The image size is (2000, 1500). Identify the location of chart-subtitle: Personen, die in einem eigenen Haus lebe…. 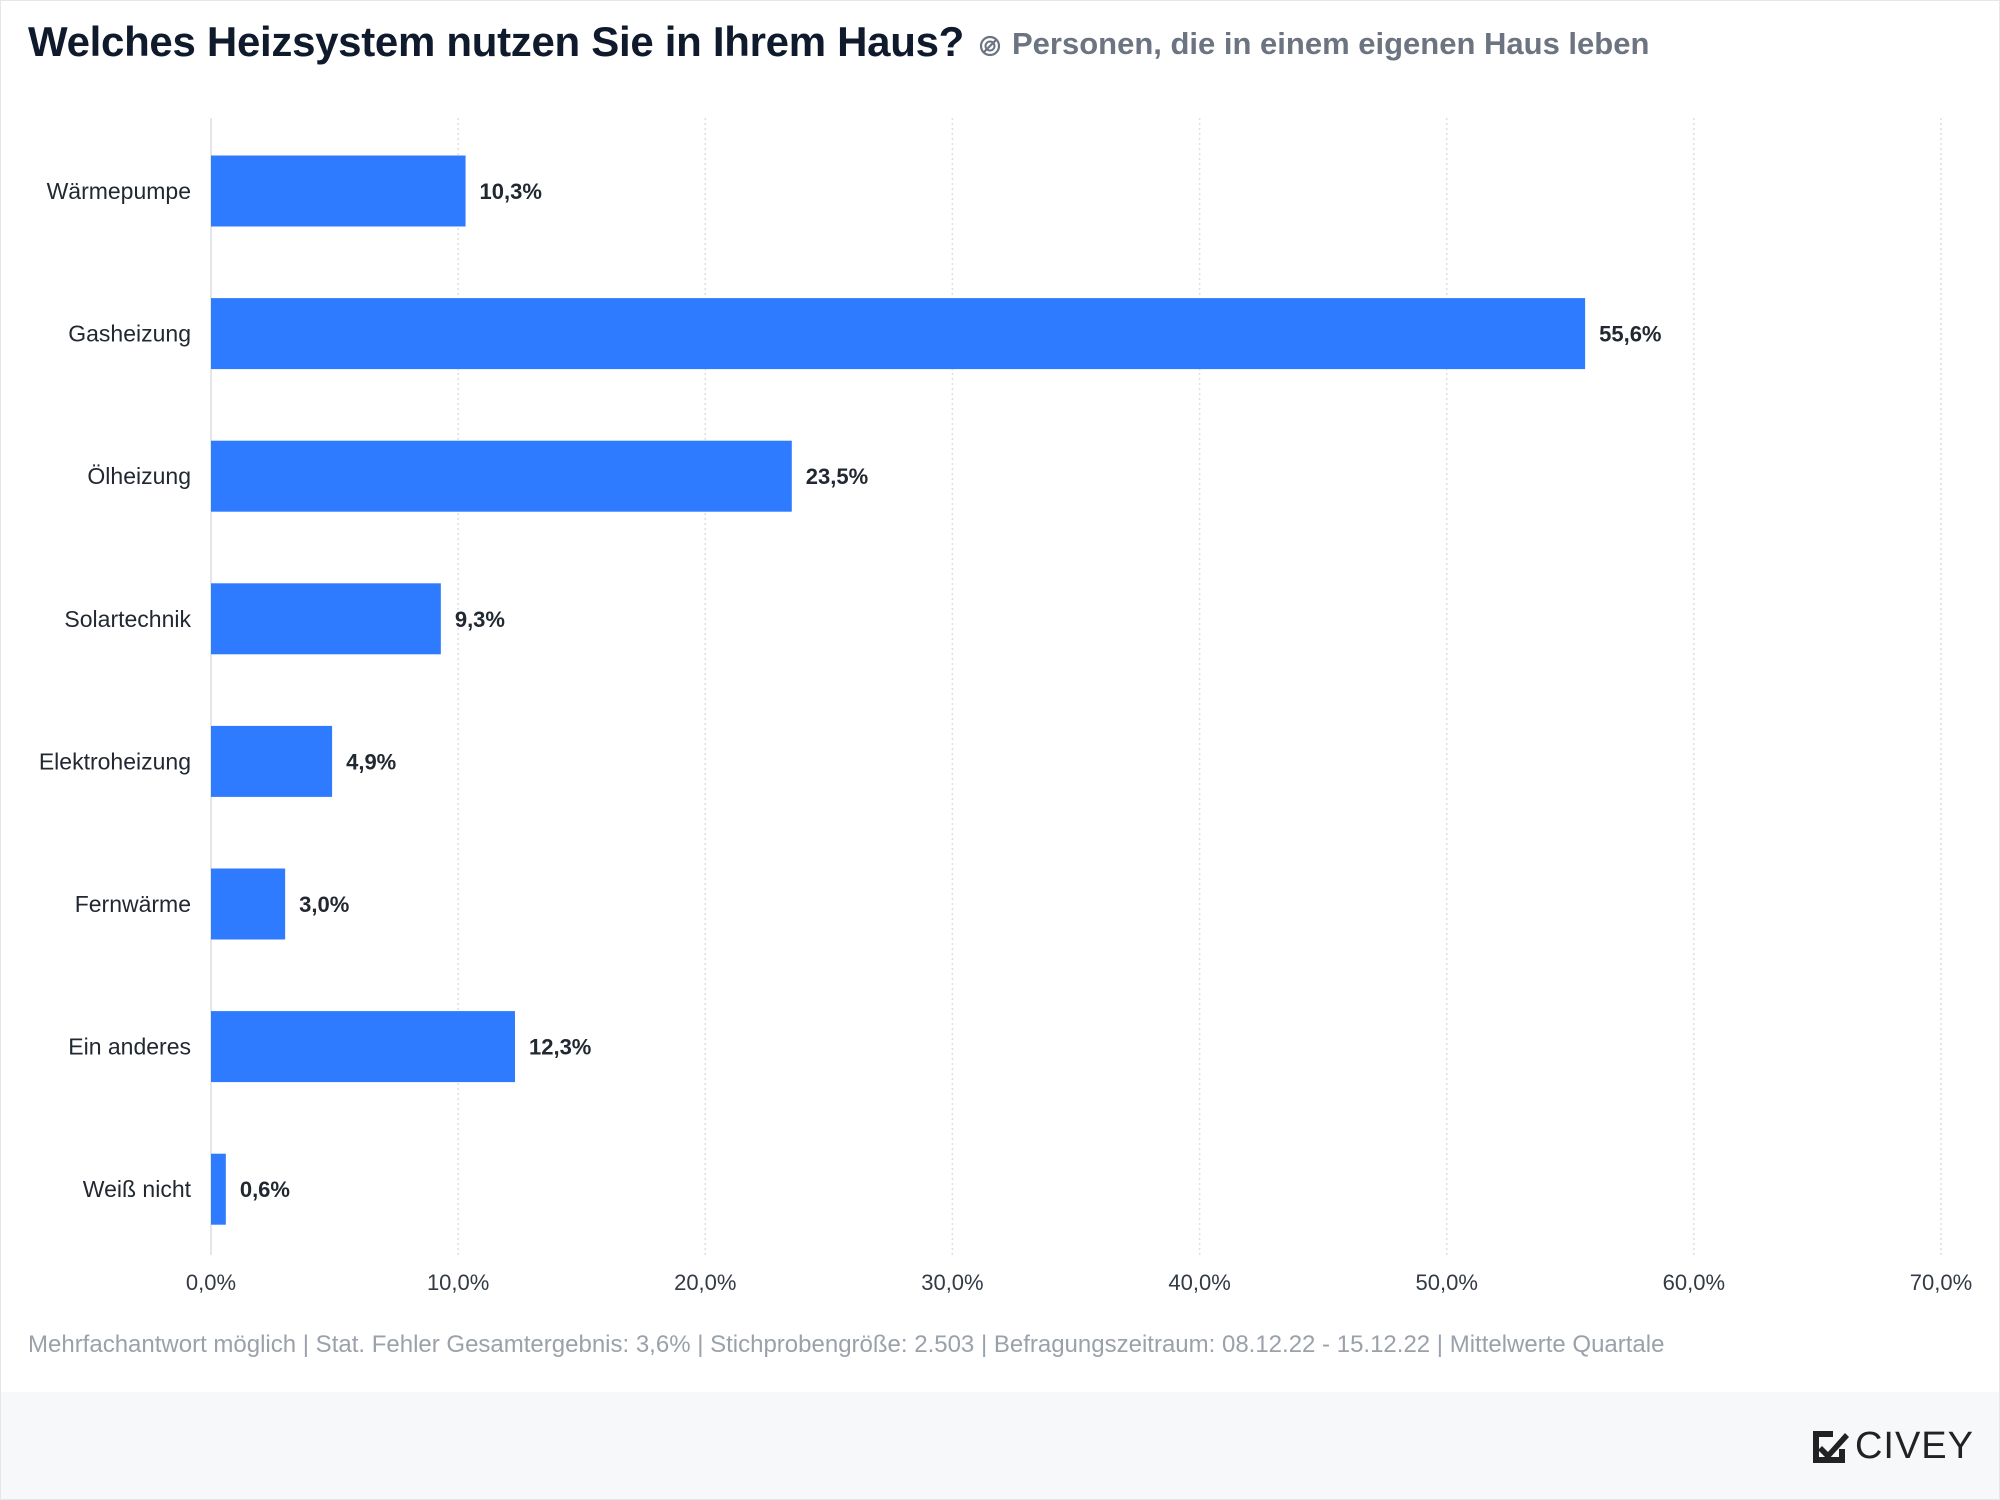
(1330, 43).